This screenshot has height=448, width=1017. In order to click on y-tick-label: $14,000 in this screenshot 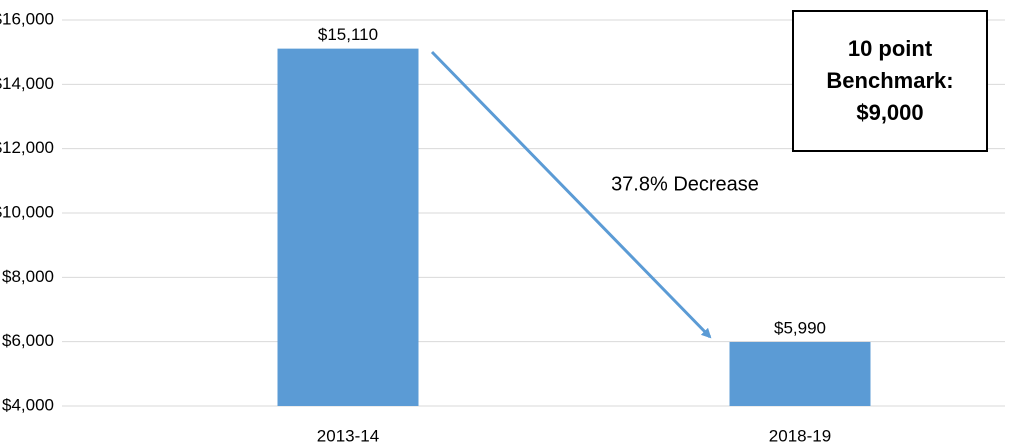, I will do `click(27, 83)`.